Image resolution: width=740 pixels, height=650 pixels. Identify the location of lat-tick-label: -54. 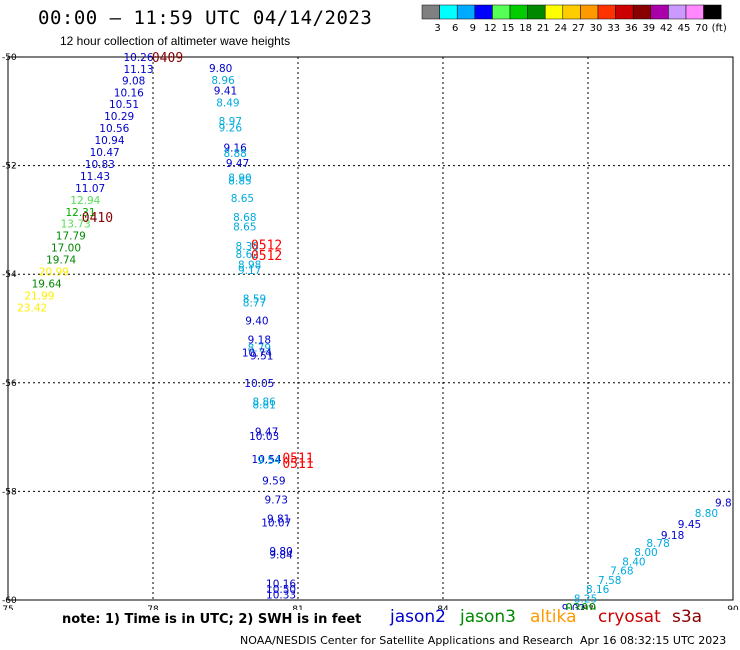
(9, 275).